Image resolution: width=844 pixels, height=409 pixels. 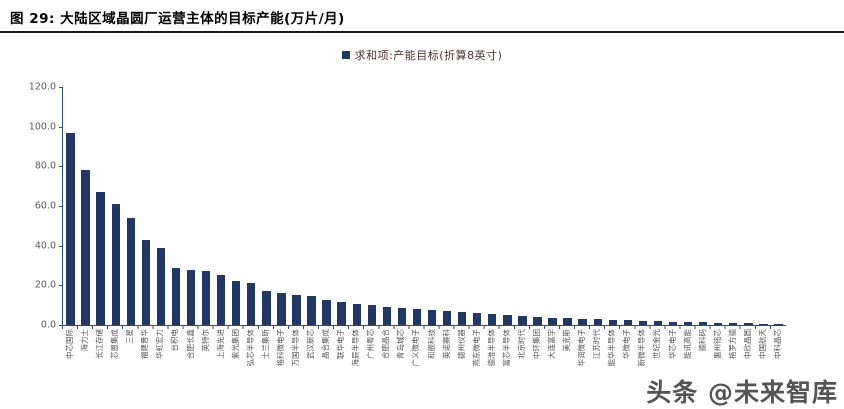 I want to click on y-axis-tick-label: 120.0, so click(x=42, y=87).